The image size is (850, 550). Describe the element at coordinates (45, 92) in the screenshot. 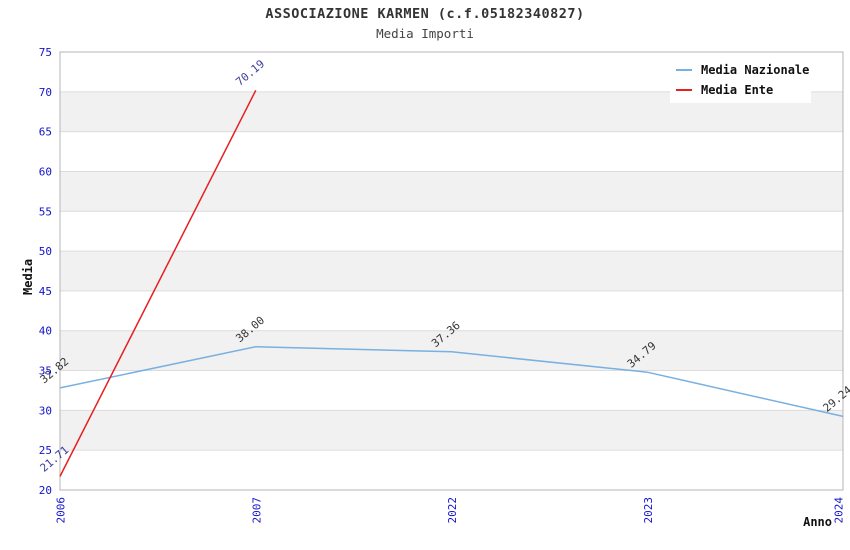

I see `y-tick-label: 70` at that location.